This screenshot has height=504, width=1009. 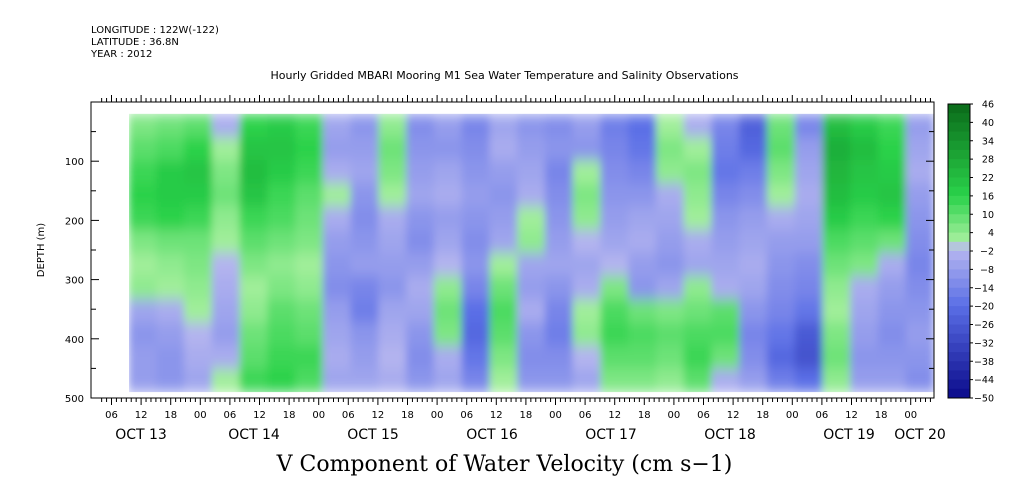 I want to click on colorbar-label: 10, so click(x=988, y=215).